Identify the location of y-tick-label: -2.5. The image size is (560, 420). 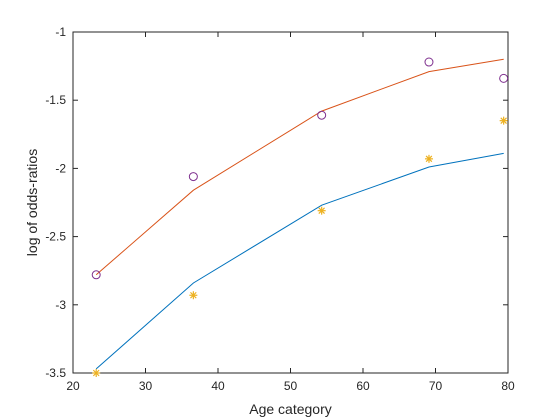
(55, 237).